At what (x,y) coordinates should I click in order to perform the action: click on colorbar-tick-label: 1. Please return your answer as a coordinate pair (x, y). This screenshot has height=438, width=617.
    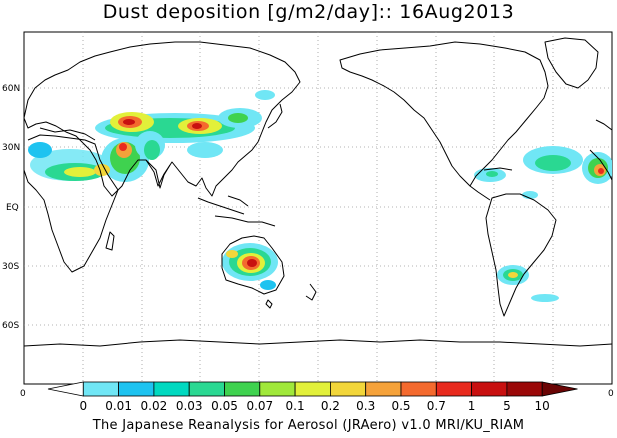
    Looking at the image, I should click on (472, 406).